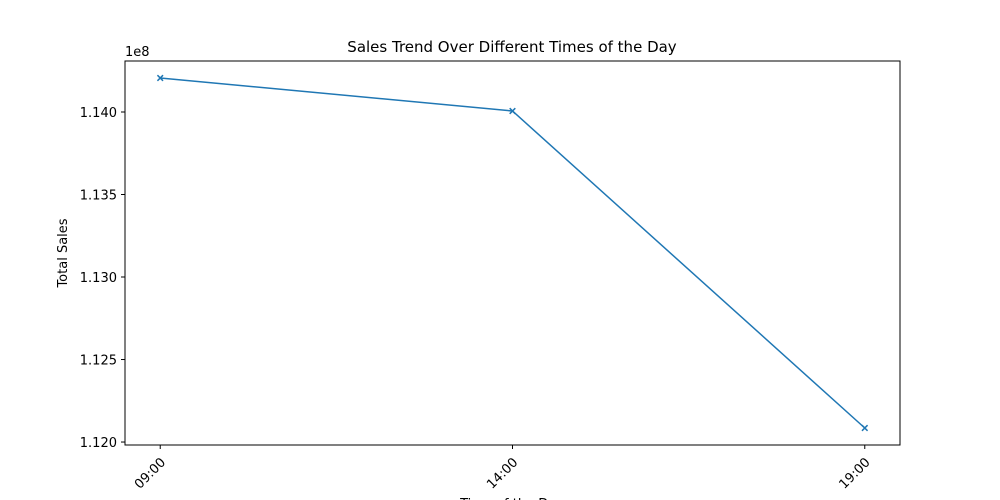  What do you see at coordinates (98, 443) in the screenshot?
I see `y-tick-label: 1.120` at bounding box center [98, 443].